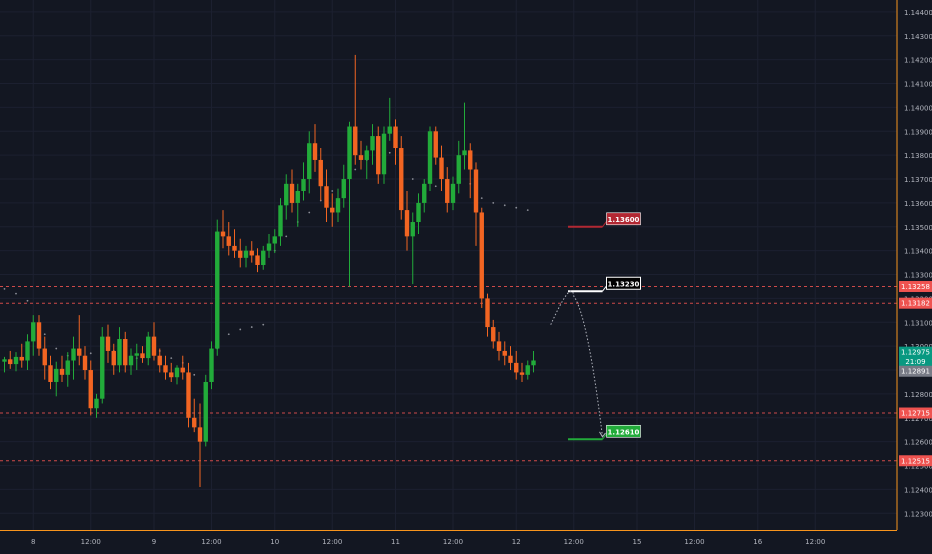  Describe the element at coordinates (918, 180) in the screenshot. I see `price-tick-label: 1.13700` at that location.